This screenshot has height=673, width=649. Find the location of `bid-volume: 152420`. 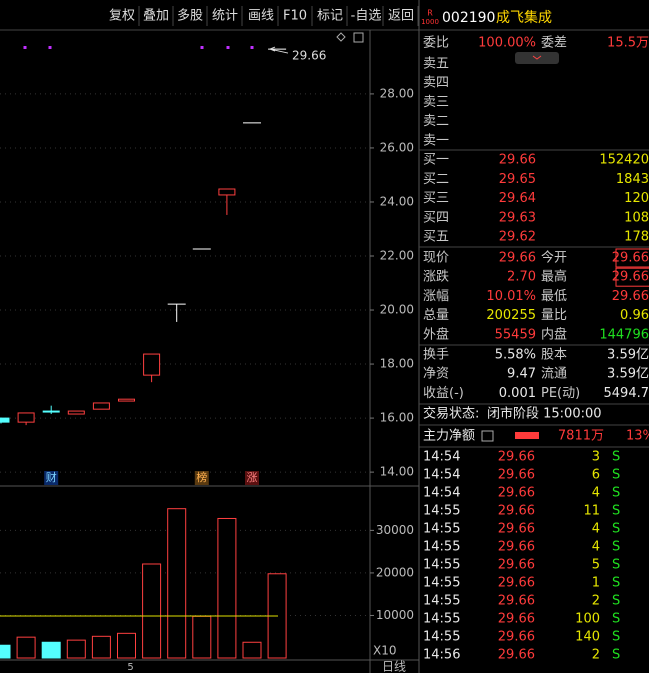

bid-volume: 152420 is located at coordinates (624, 160).